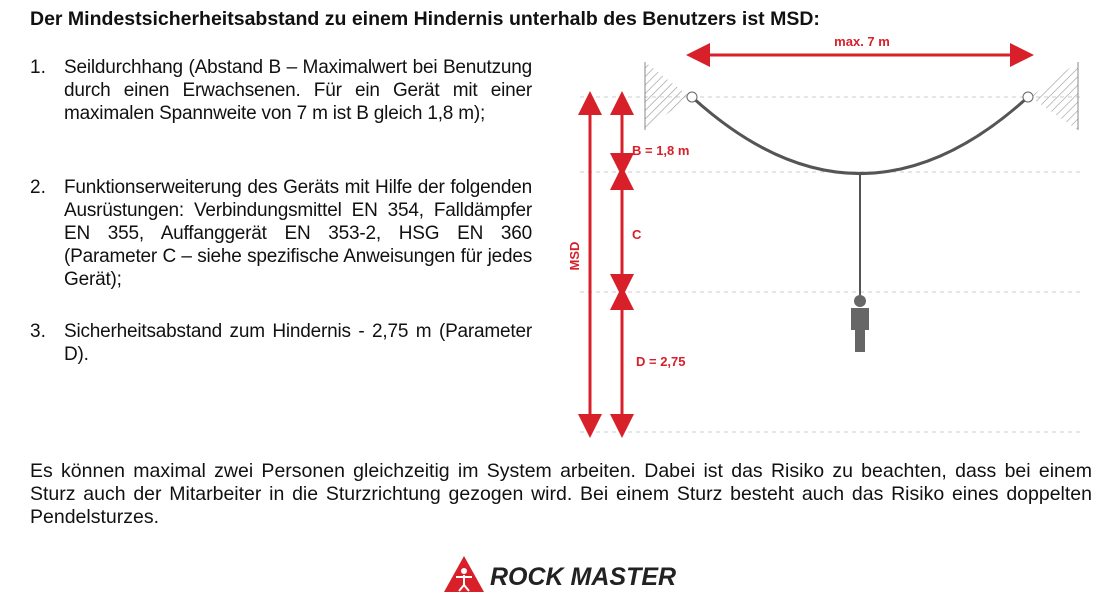  Describe the element at coordinates (1054, 96) in the screenshot. I see `wall-right` at that location.